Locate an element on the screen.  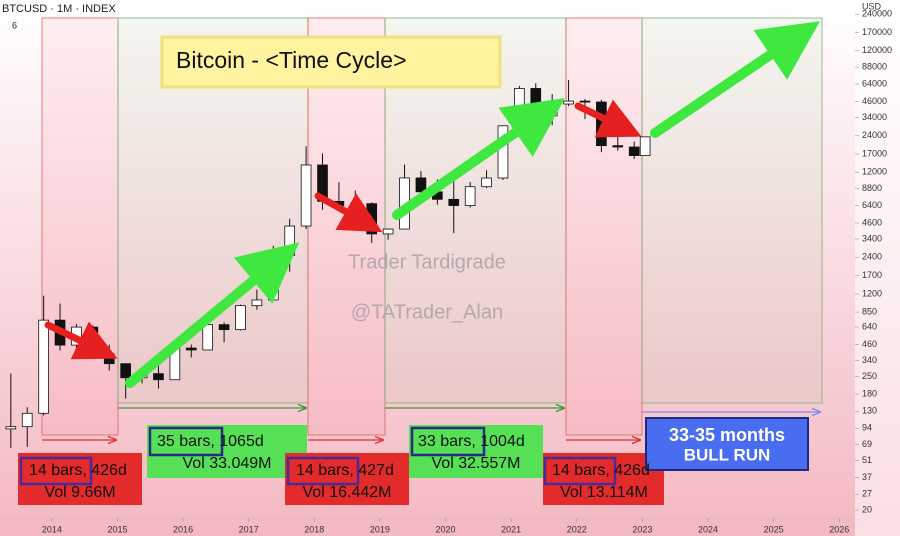
y-tick-label: 640 is located at coordinates (869, 326).